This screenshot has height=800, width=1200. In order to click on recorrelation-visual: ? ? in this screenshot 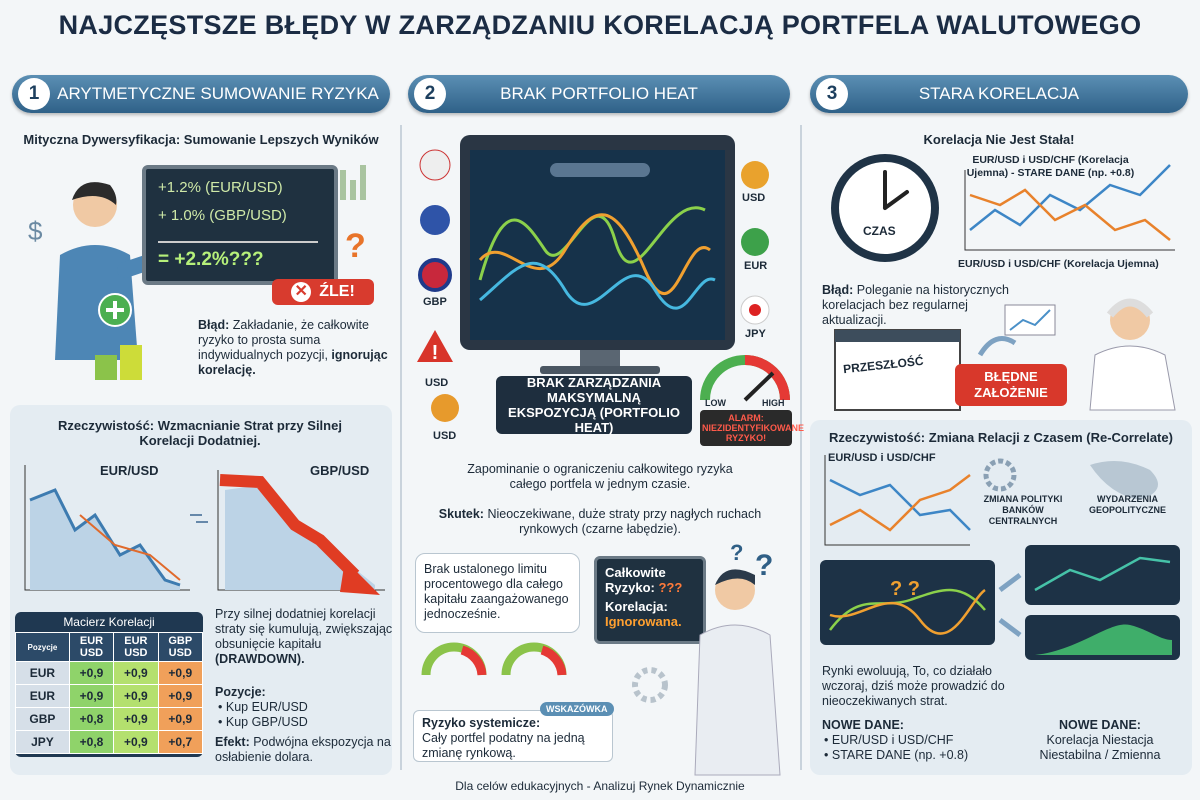, I will do `click(1000, 557)`.